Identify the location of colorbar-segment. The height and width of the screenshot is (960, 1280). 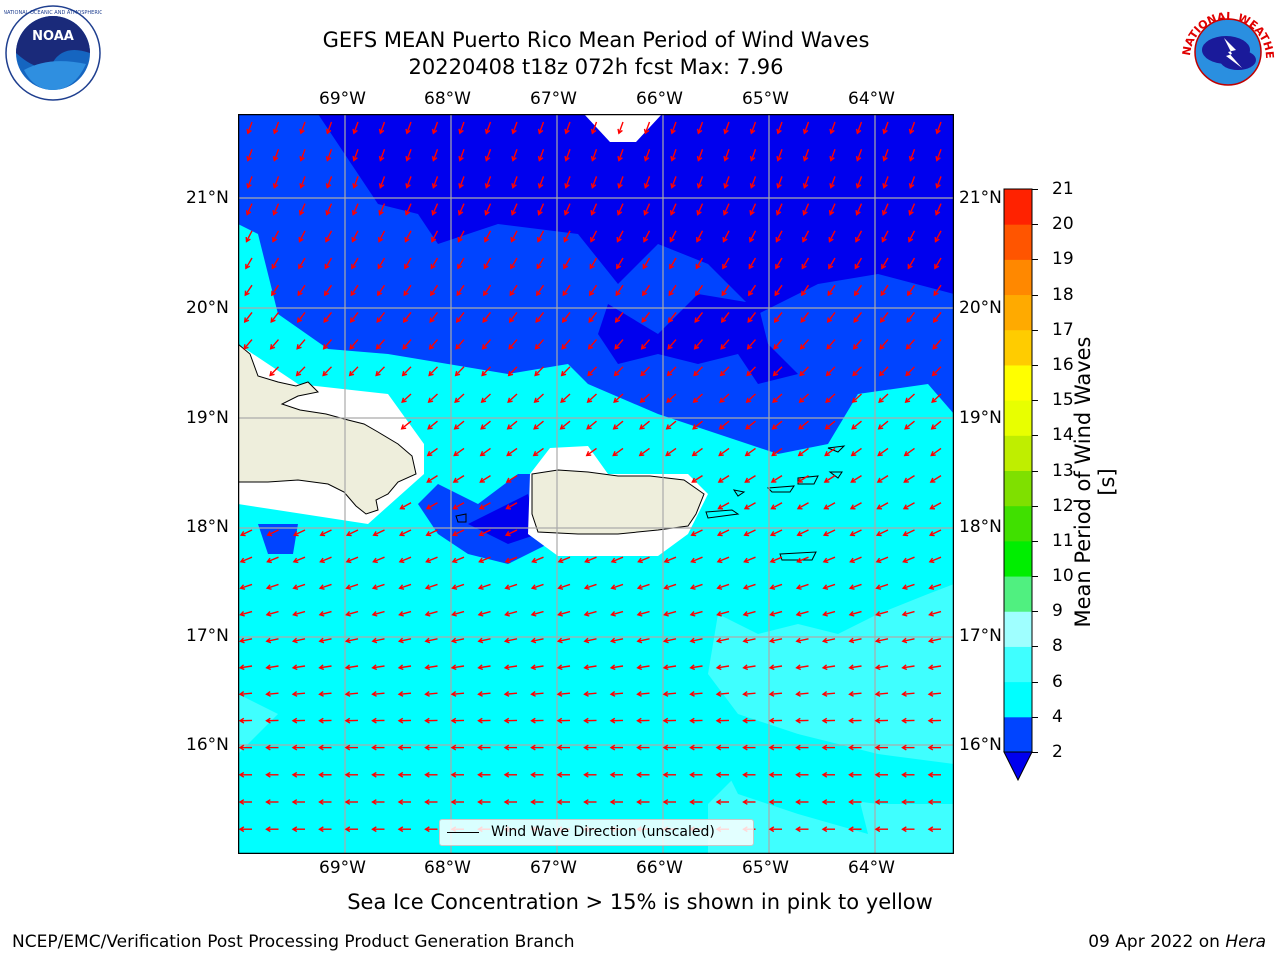
(1018, 453).